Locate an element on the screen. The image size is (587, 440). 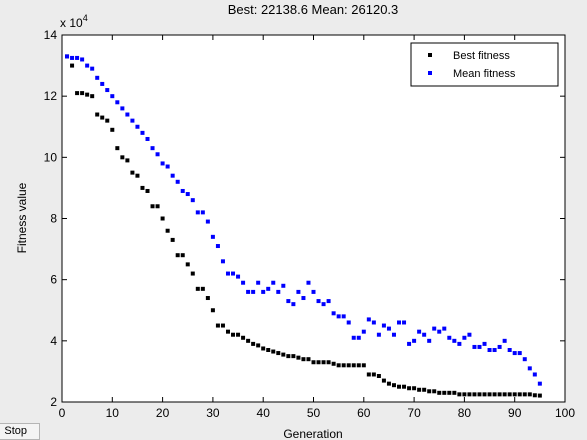
x-tick-label: 0 is located at coordinates (62, 413).